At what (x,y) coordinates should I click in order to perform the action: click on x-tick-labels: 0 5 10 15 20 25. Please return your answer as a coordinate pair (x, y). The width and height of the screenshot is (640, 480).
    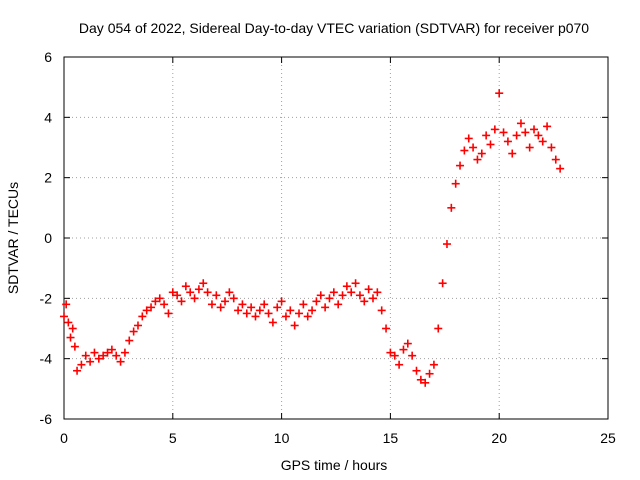
    Looking at the image, I should click on (338, 438).